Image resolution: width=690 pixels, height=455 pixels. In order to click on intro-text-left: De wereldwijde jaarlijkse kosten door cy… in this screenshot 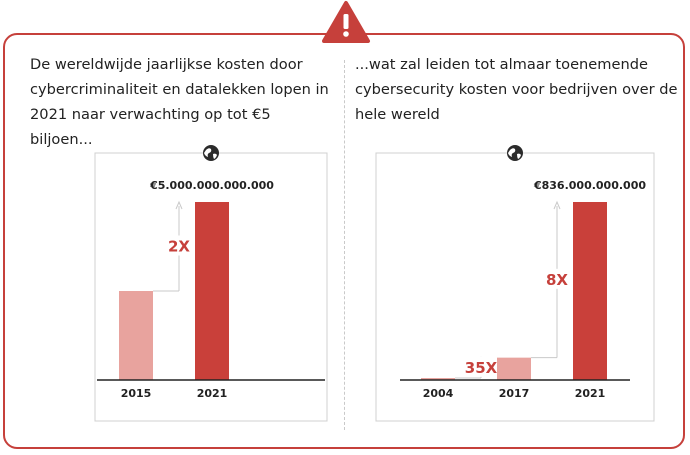, I will do `click(179, 102)`.